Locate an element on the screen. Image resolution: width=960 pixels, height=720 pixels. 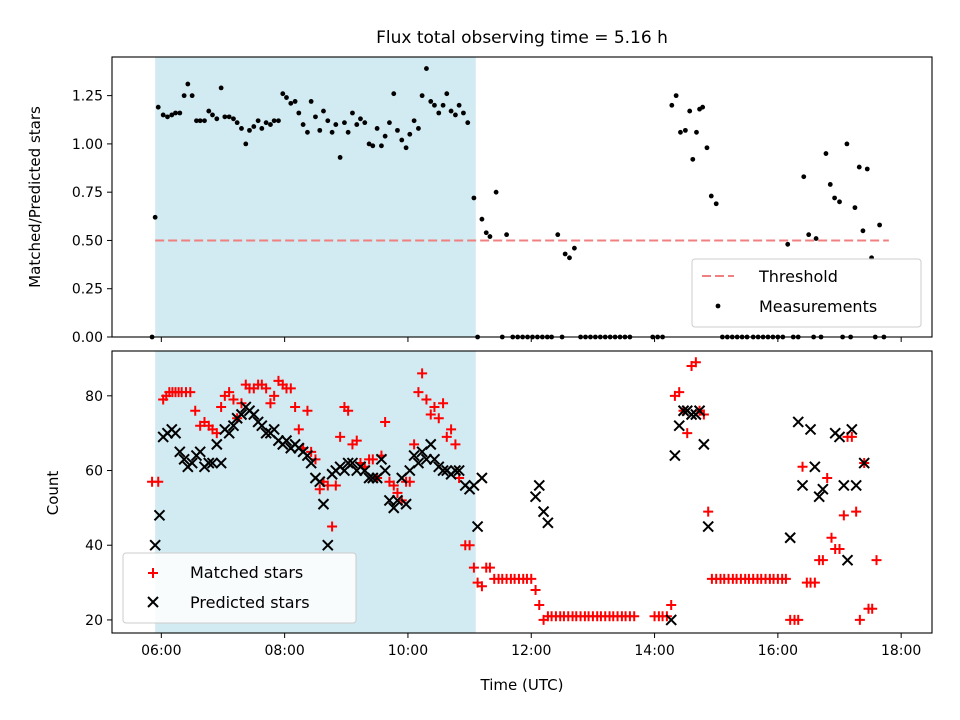
y-tick-label: 40 is located at coordinates (94, 546).